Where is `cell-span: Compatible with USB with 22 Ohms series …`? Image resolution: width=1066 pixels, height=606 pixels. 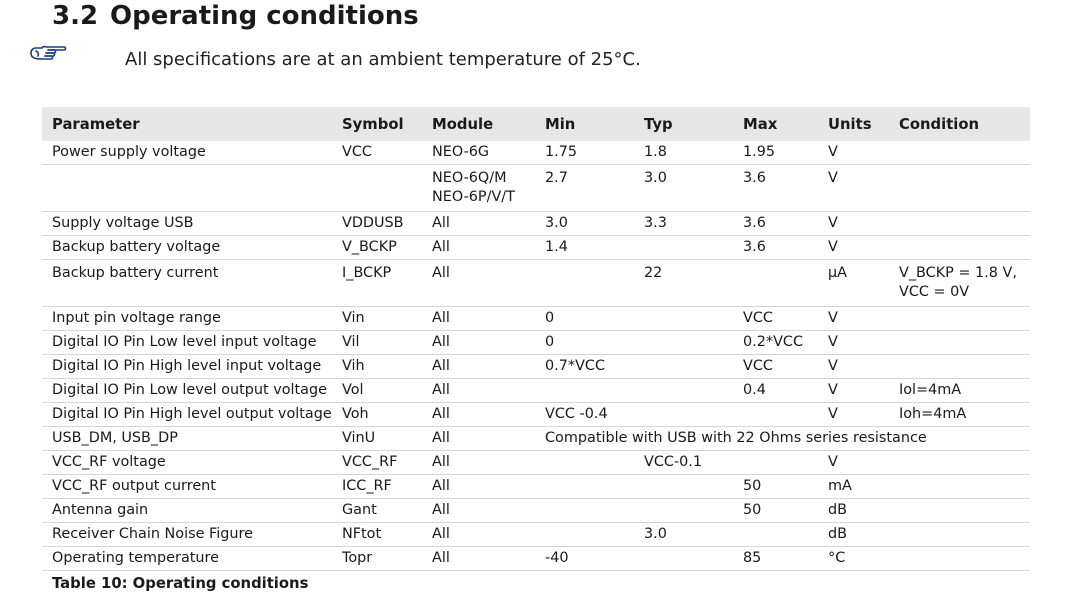
cell-span: Compatible with USB with 22 Ohms series … is located at coordinates (736, 438).